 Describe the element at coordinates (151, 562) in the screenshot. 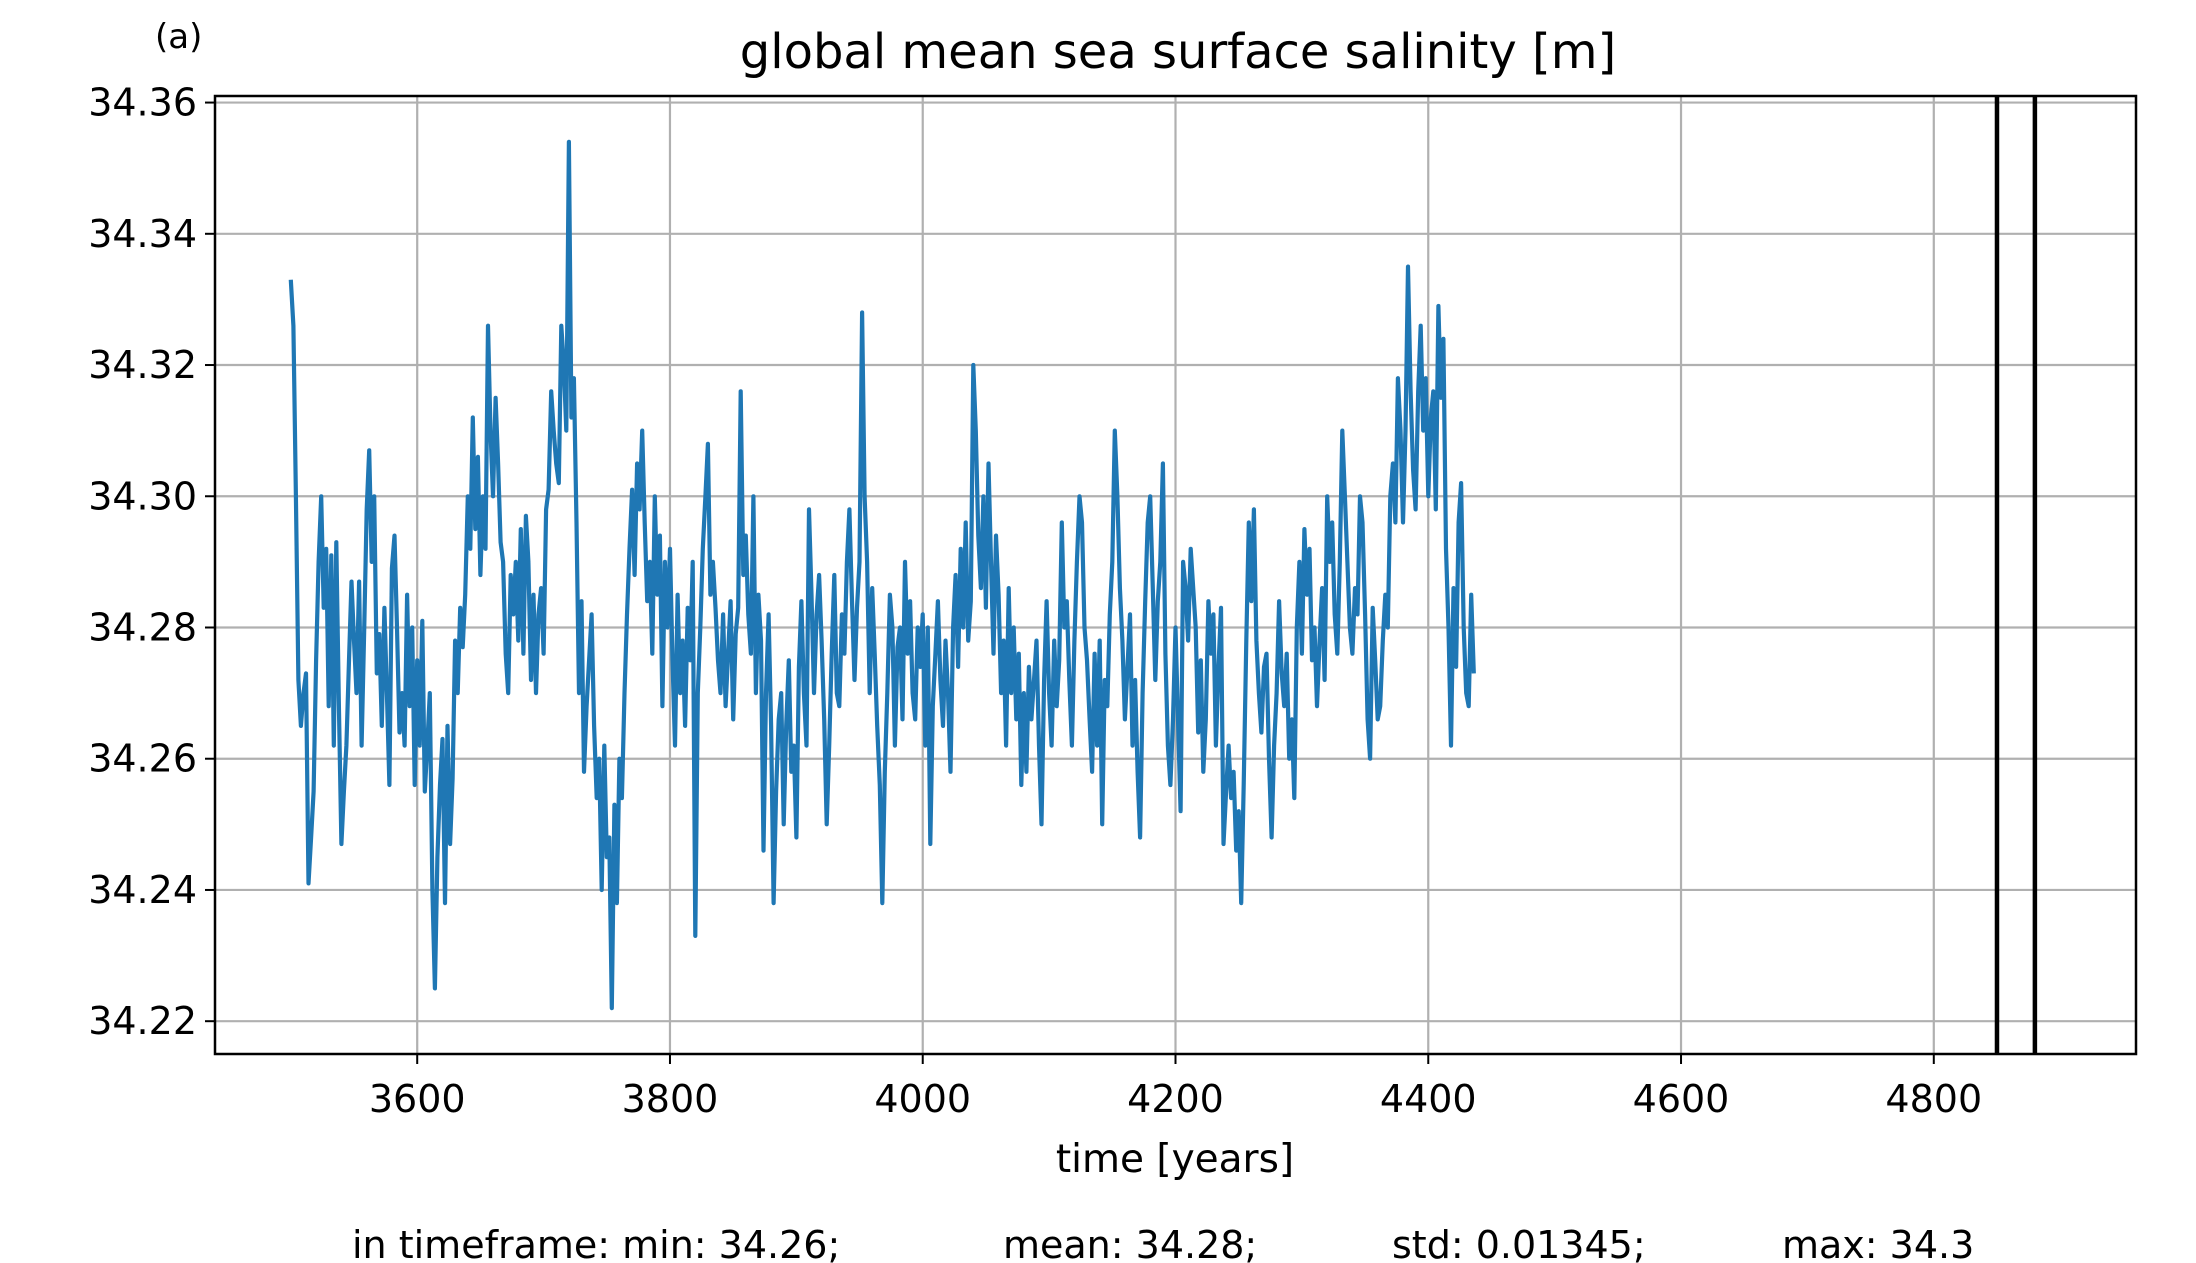

I see `y-axis: 34.22 34.24 34.26 34.28 34.30 34.32 34.34 34.36` at that location.